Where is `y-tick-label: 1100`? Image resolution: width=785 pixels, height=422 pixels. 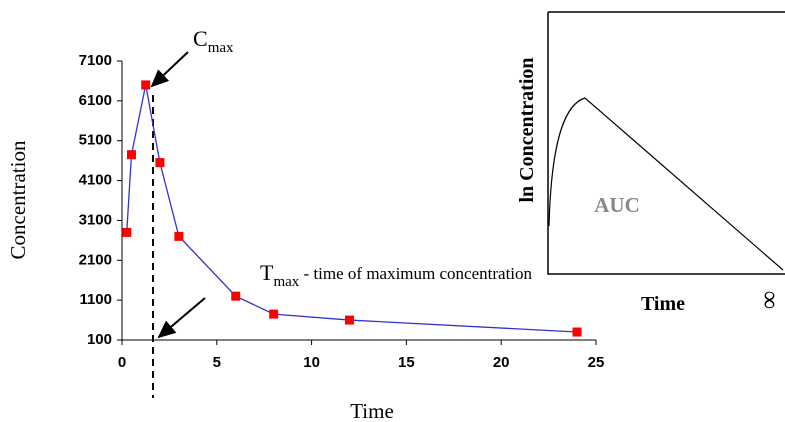
y-tick-label: 1100 is located at coordinates (95, 299).